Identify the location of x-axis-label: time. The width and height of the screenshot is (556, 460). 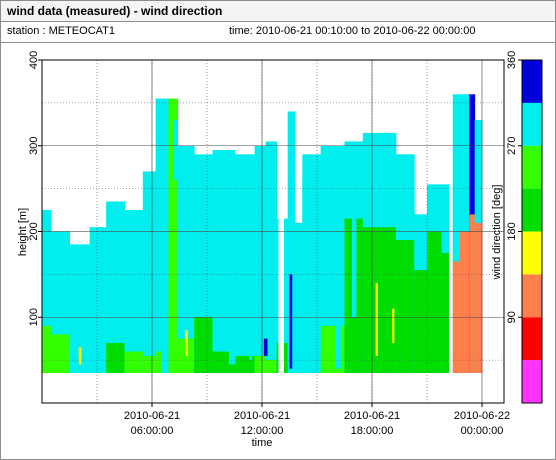
(262, 443).